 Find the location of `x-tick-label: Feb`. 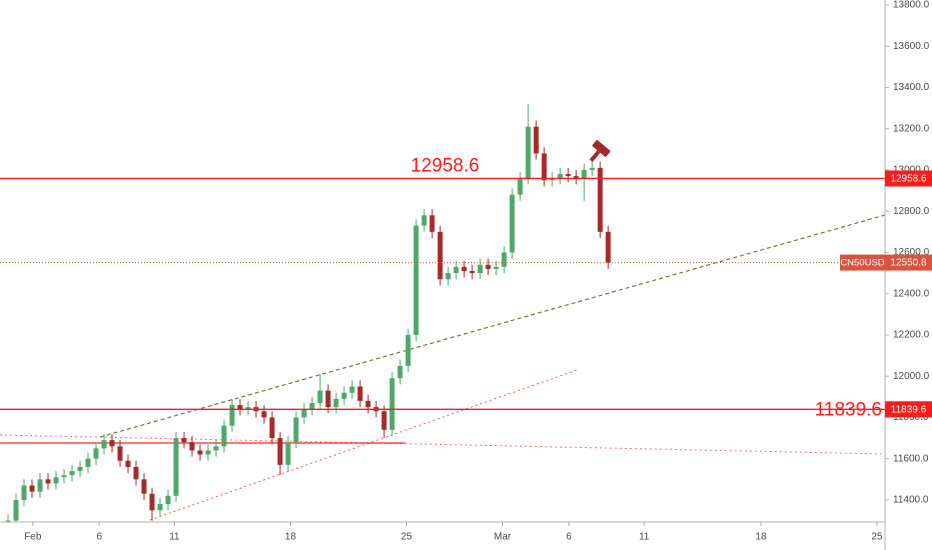

x-tick-label: Feb is located at coordinates (33, 537).